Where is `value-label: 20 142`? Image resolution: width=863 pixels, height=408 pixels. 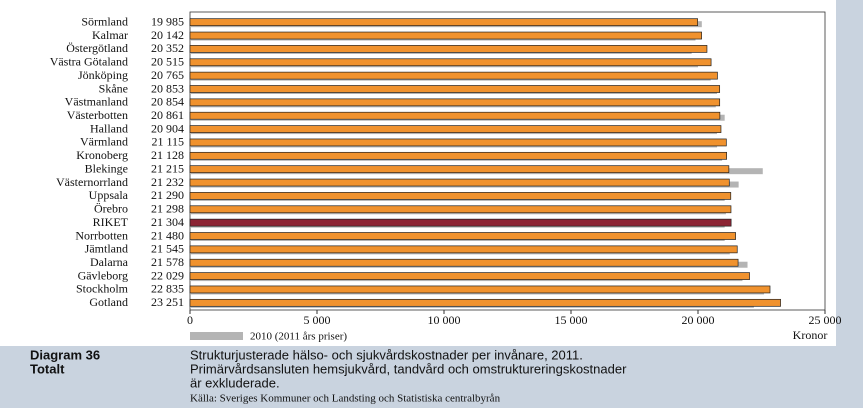
value-label: 20 142 is located at coordinates (167, 35).